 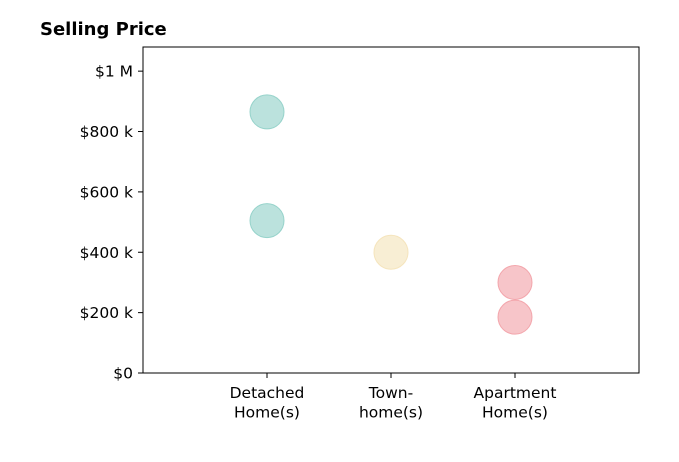 What do you see at coordinates (114, 72) in the screenshot?
I see `y-tick-label: $1 M` at bounding box center [114, 72].